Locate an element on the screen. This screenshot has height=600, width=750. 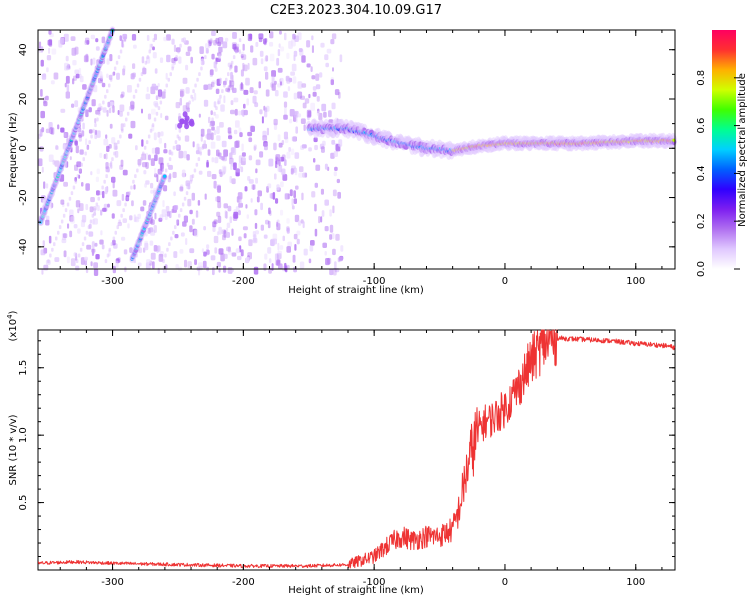
colorbar-tick-label: 0.0 is located at coordinates (701, 269).